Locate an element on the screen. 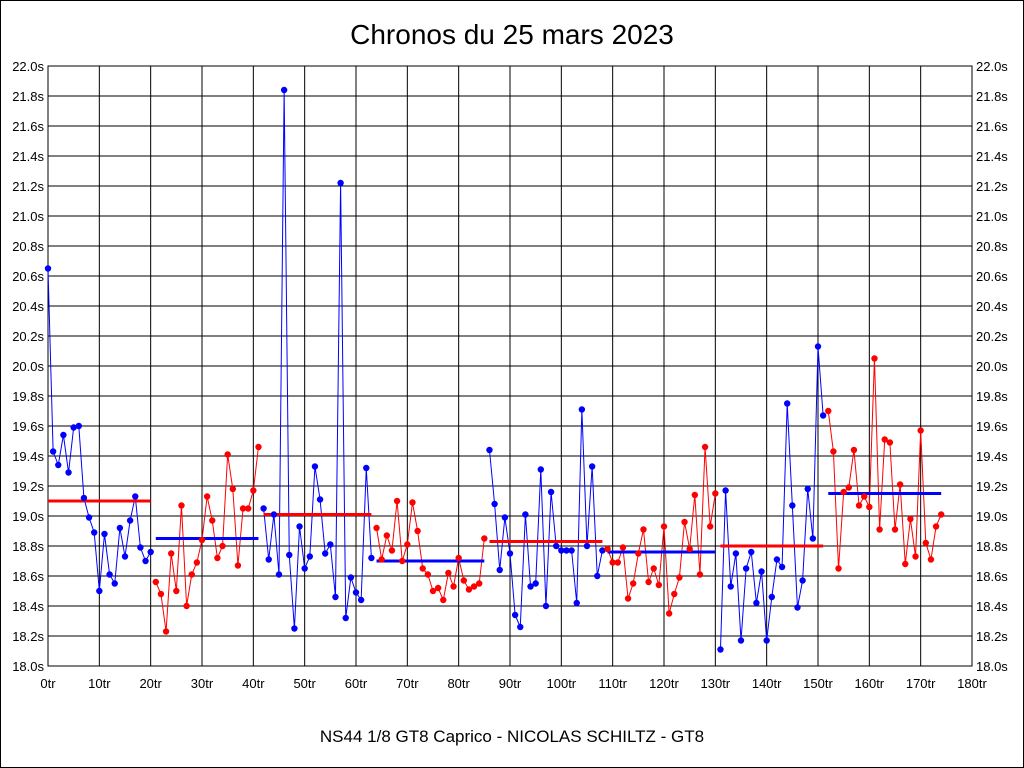 This screenshot has width=1024, height=768. y-tick-label-right: 21.4s is located at coordinates (992, 156).